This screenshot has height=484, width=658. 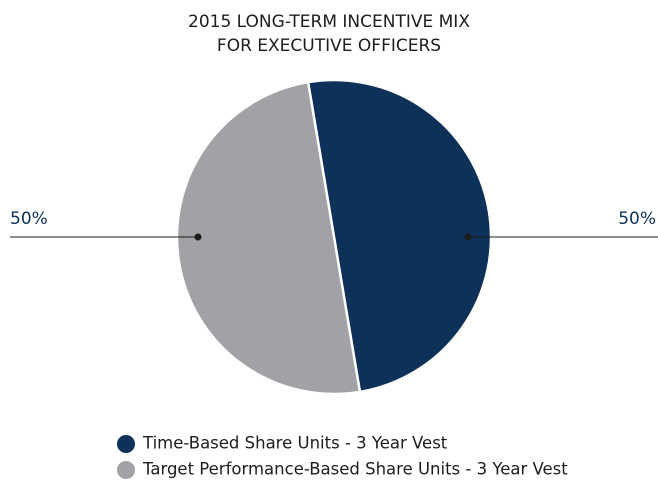 What do you see at coordinates (295, 443) in the screenshot?
I see `legend-label: Time-Based Share Units - 3 Year Vest` at bounding box center [295, 443].